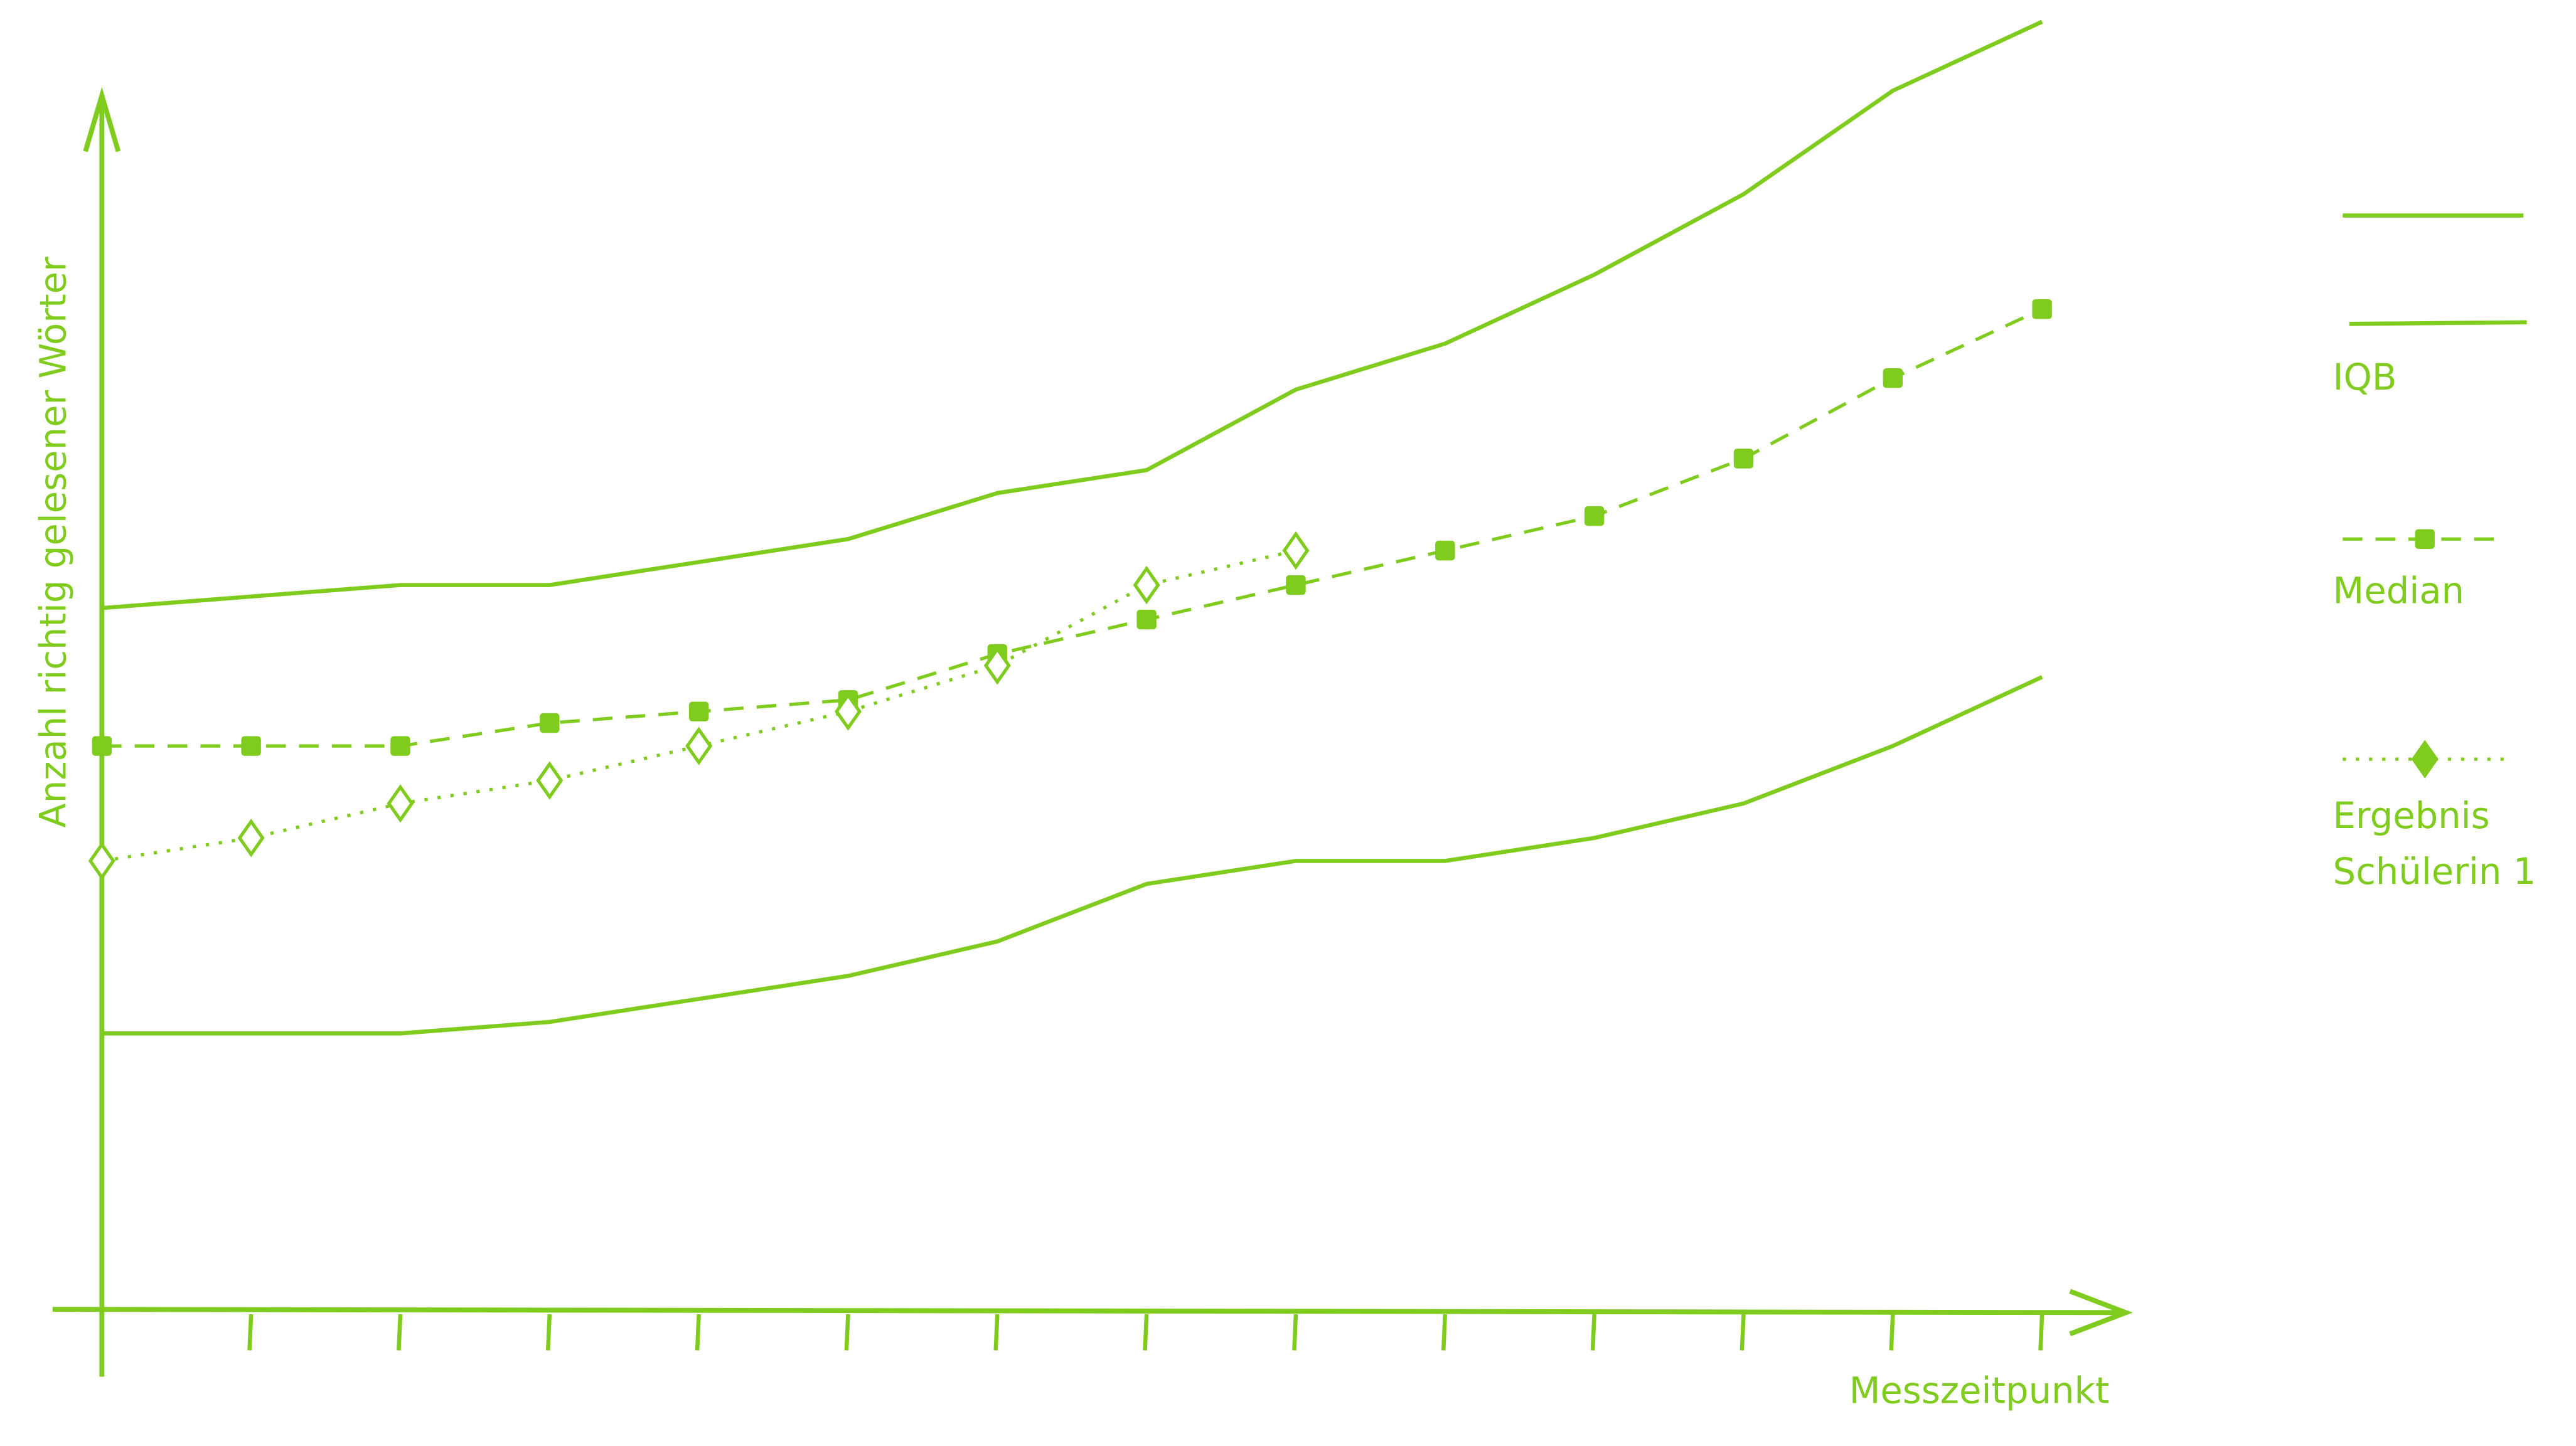 The height and width of the screenshot is (1446, 2576). What do you see at coordinates (2438, 323) in the screenshot?
I see `legend-line` at bounding box center [2438, 323].